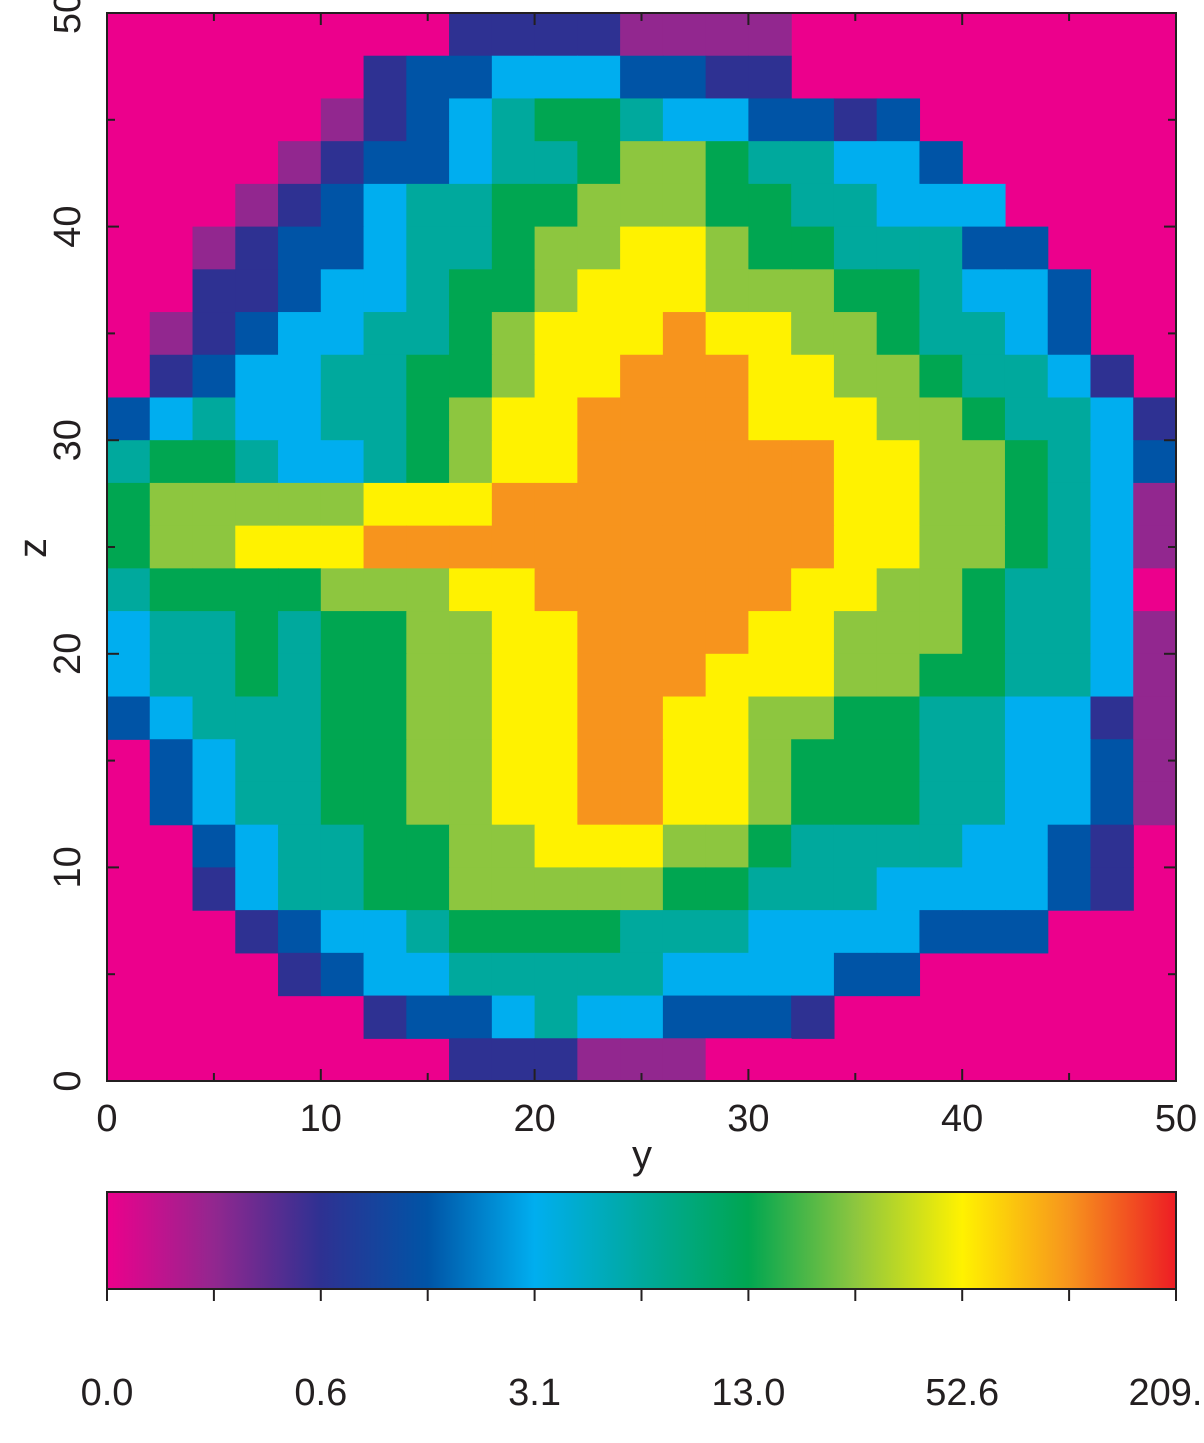  What do you see at coordinates (68, 17) in the screenshot?
I see `y-tick-label: 50` at bounding box center [68, 17].